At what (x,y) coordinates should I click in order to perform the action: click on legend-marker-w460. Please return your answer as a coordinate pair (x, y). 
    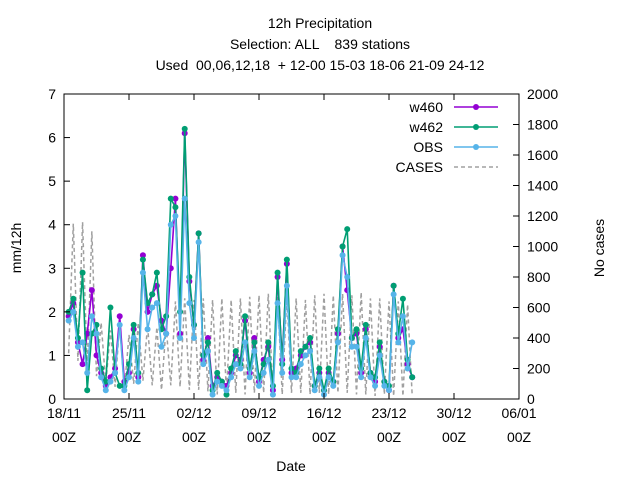
    Looking at the image, I should click on (476, 107).